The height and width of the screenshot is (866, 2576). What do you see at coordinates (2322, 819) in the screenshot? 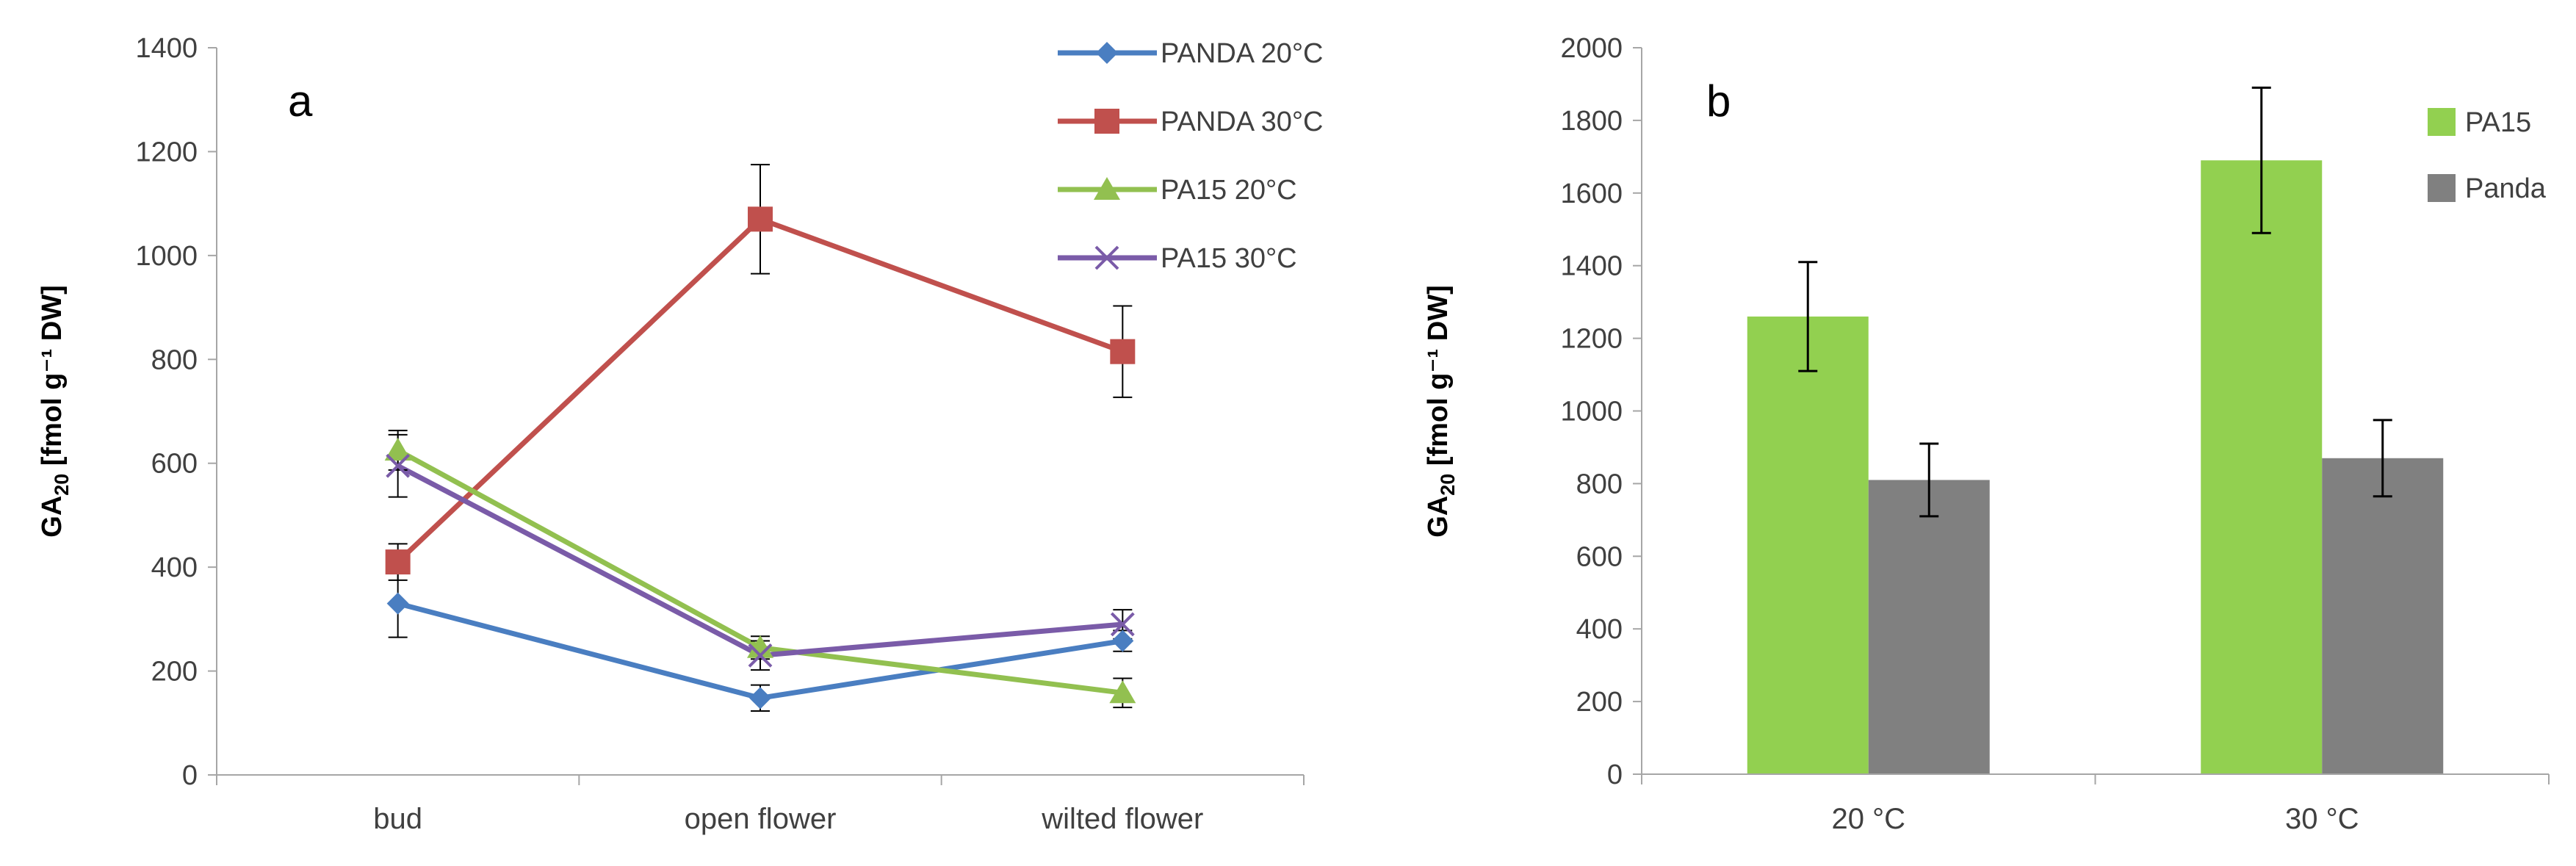
I see `x-tick-label: 30 °C` at bounding box center [2322, 819].